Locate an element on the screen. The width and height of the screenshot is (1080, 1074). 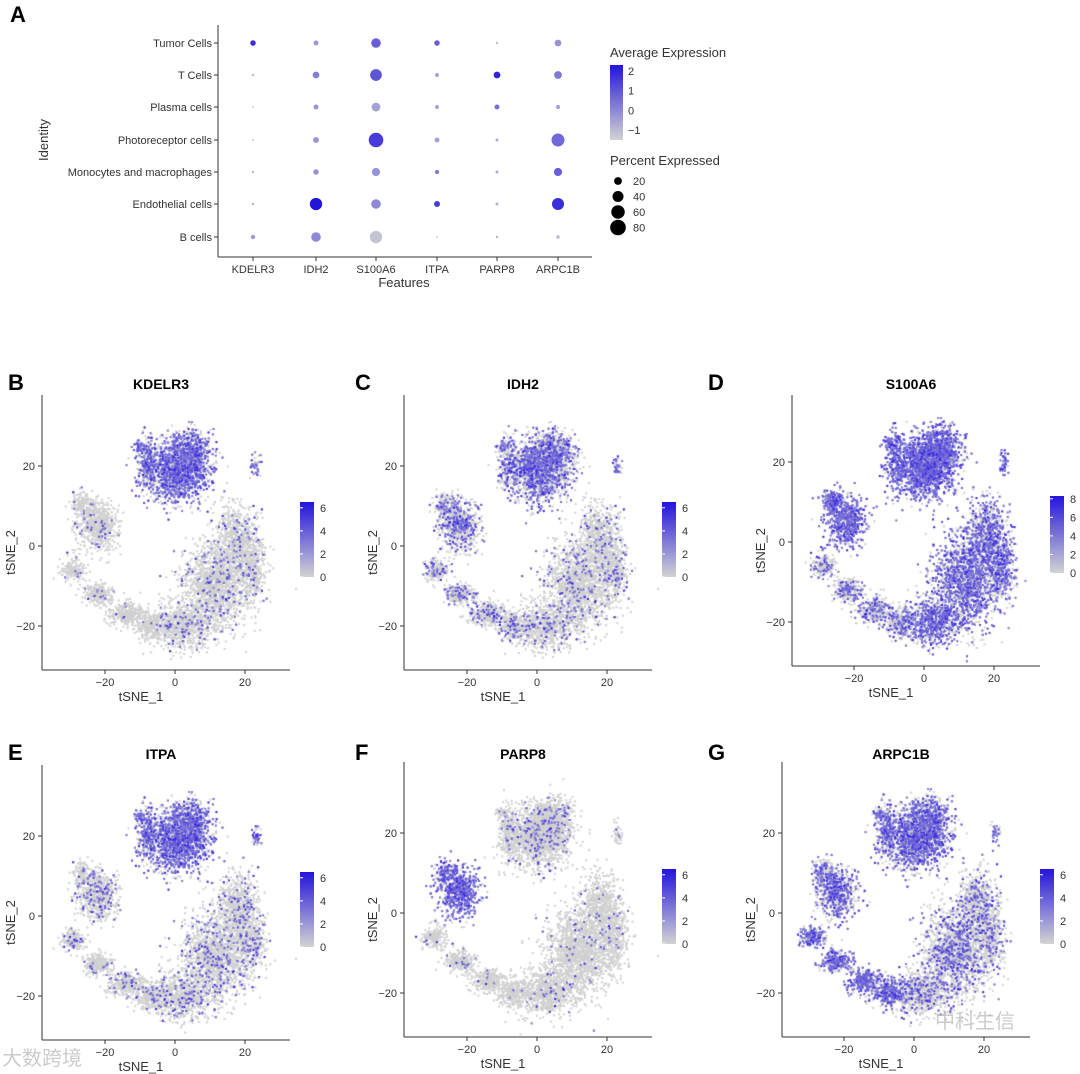
color-legend-tick: 2 is located at coordinates (631, 72).